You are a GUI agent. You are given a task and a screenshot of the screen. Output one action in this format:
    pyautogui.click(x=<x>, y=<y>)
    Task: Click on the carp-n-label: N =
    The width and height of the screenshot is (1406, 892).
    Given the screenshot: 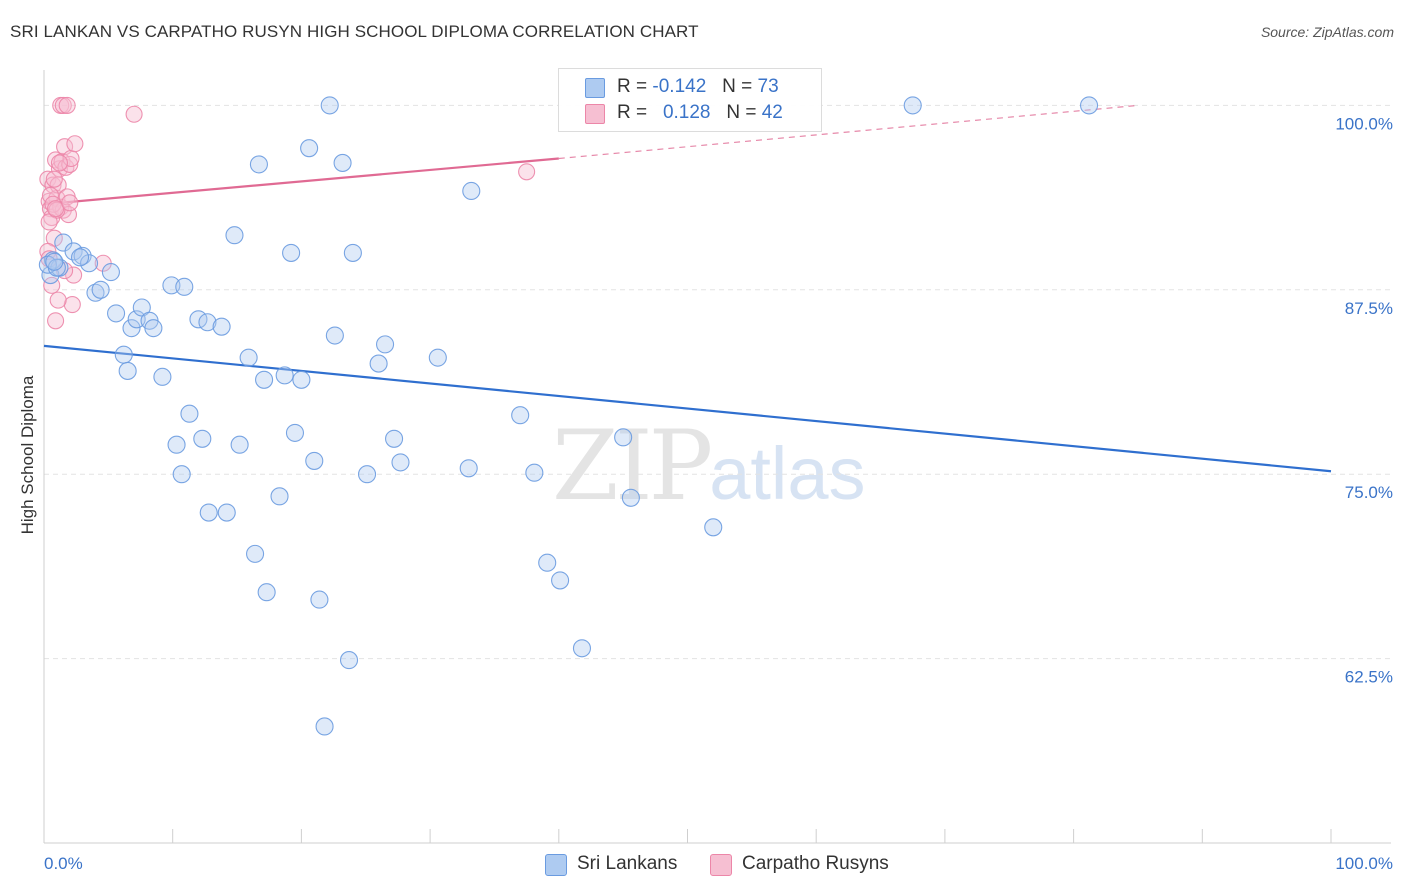 What is the action you would take?
    pyautogui.click(x=741, y=112)
    